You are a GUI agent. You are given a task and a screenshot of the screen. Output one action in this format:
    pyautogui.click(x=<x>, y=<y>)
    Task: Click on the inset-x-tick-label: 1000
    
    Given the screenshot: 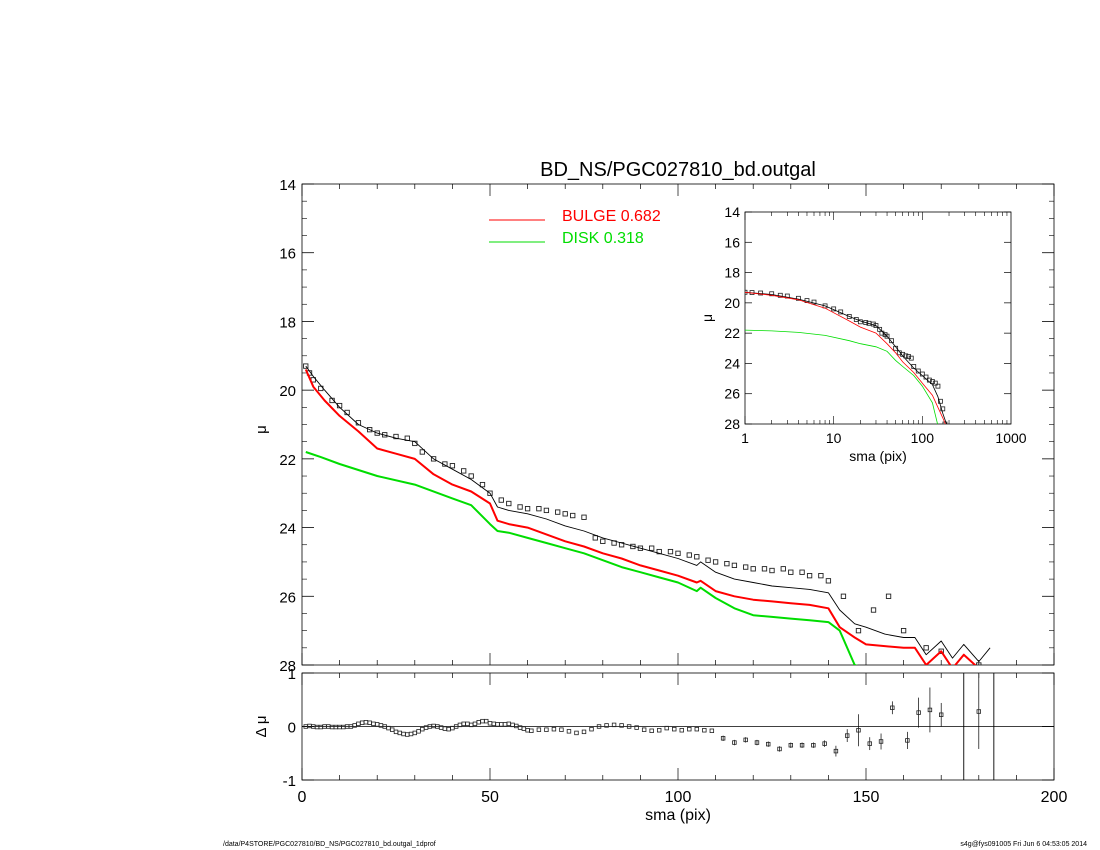 What is the action you would take?
    pyautogui.click(x=1010, y=438)
    